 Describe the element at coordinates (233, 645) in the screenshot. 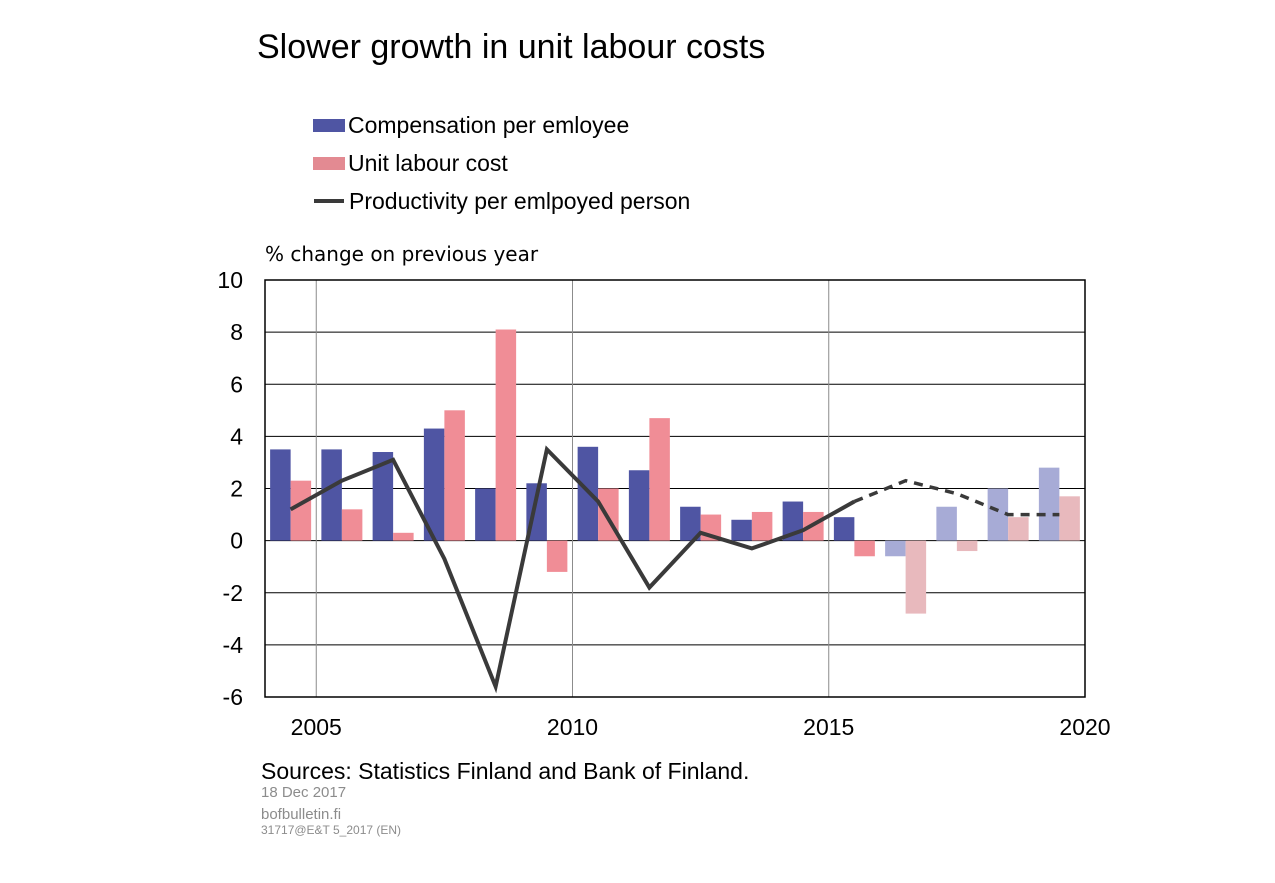

I see `y-tick-label: -4` at that location.